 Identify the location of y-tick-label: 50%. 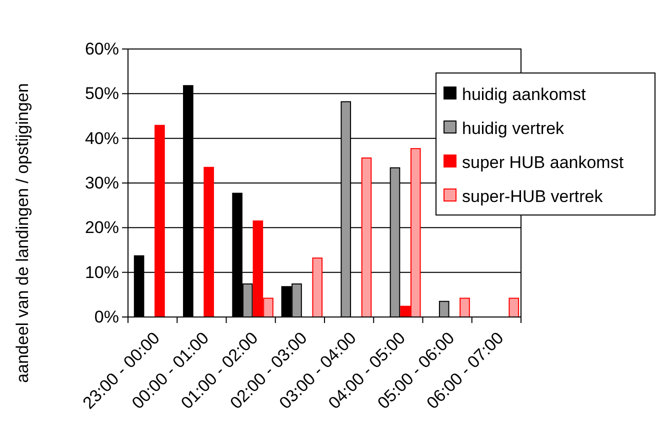
(101, 94).